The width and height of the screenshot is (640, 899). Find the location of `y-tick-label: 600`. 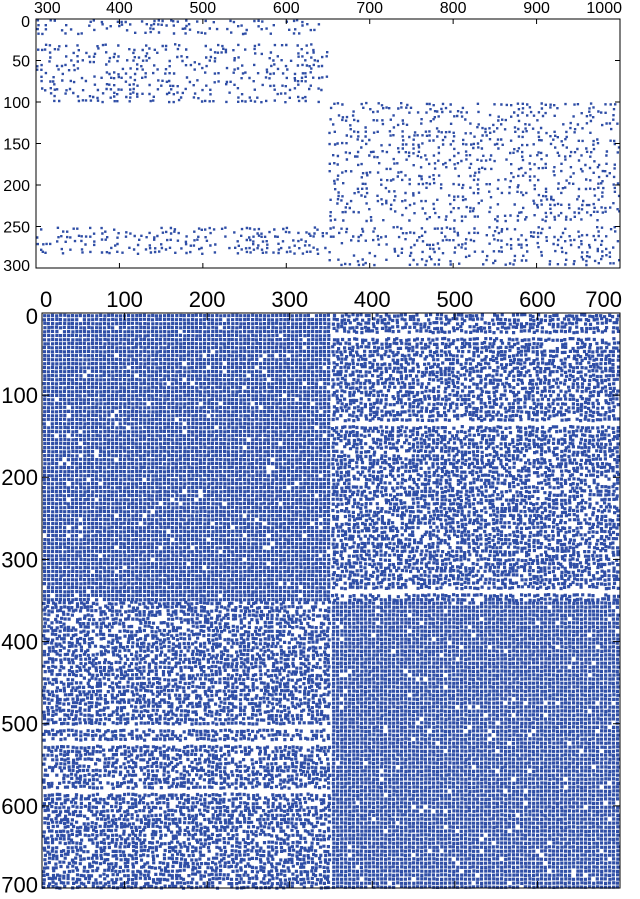

y-tick-label: 600 is located at coordinates (19, 806).